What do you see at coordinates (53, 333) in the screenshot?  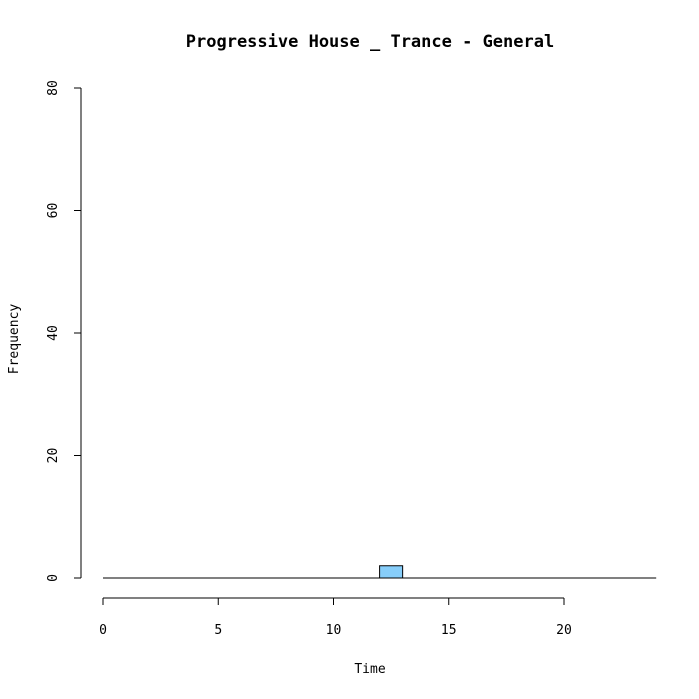 I see `y-tick-label: 40` at bounding box center [53, 333].